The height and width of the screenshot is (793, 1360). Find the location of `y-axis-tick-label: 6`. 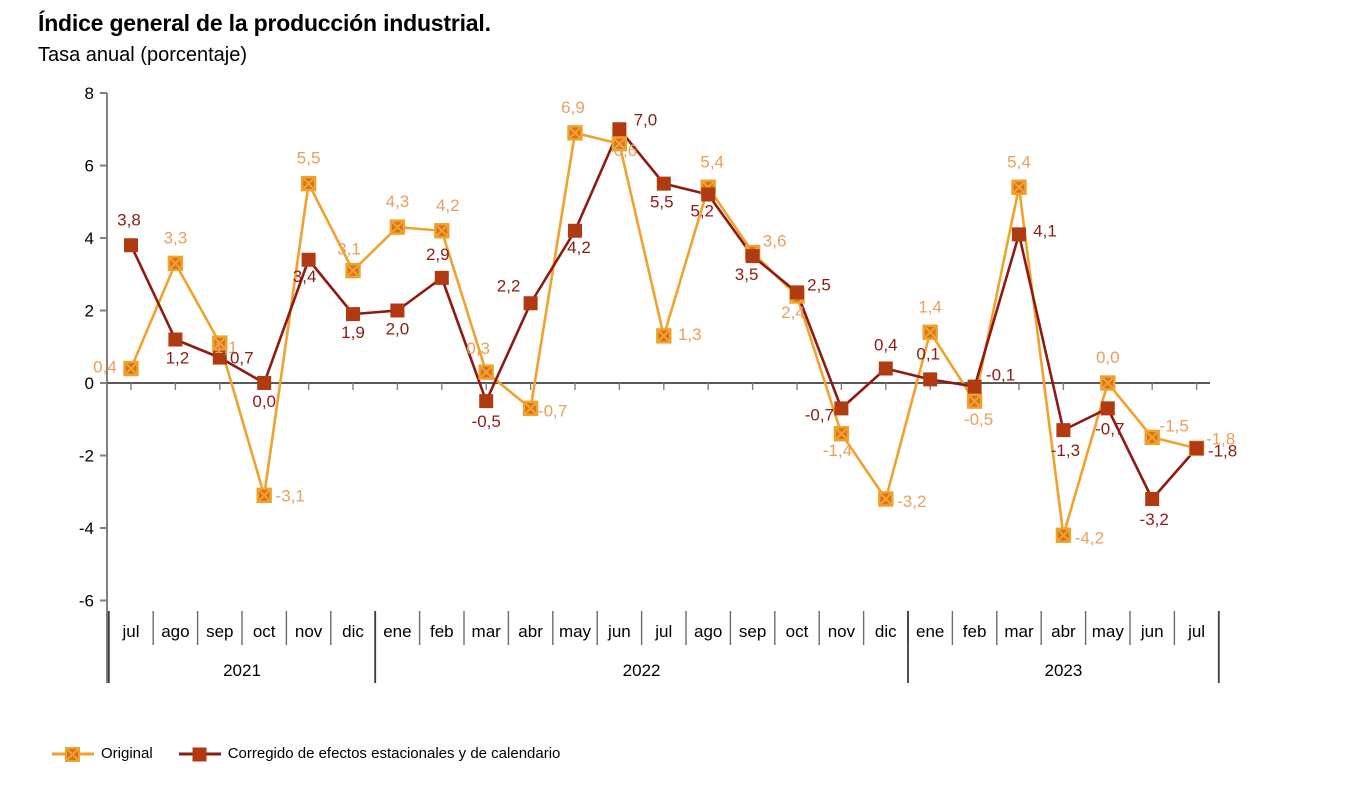

y-axis-tick-label: 6 is located at coordinates (89, 166).